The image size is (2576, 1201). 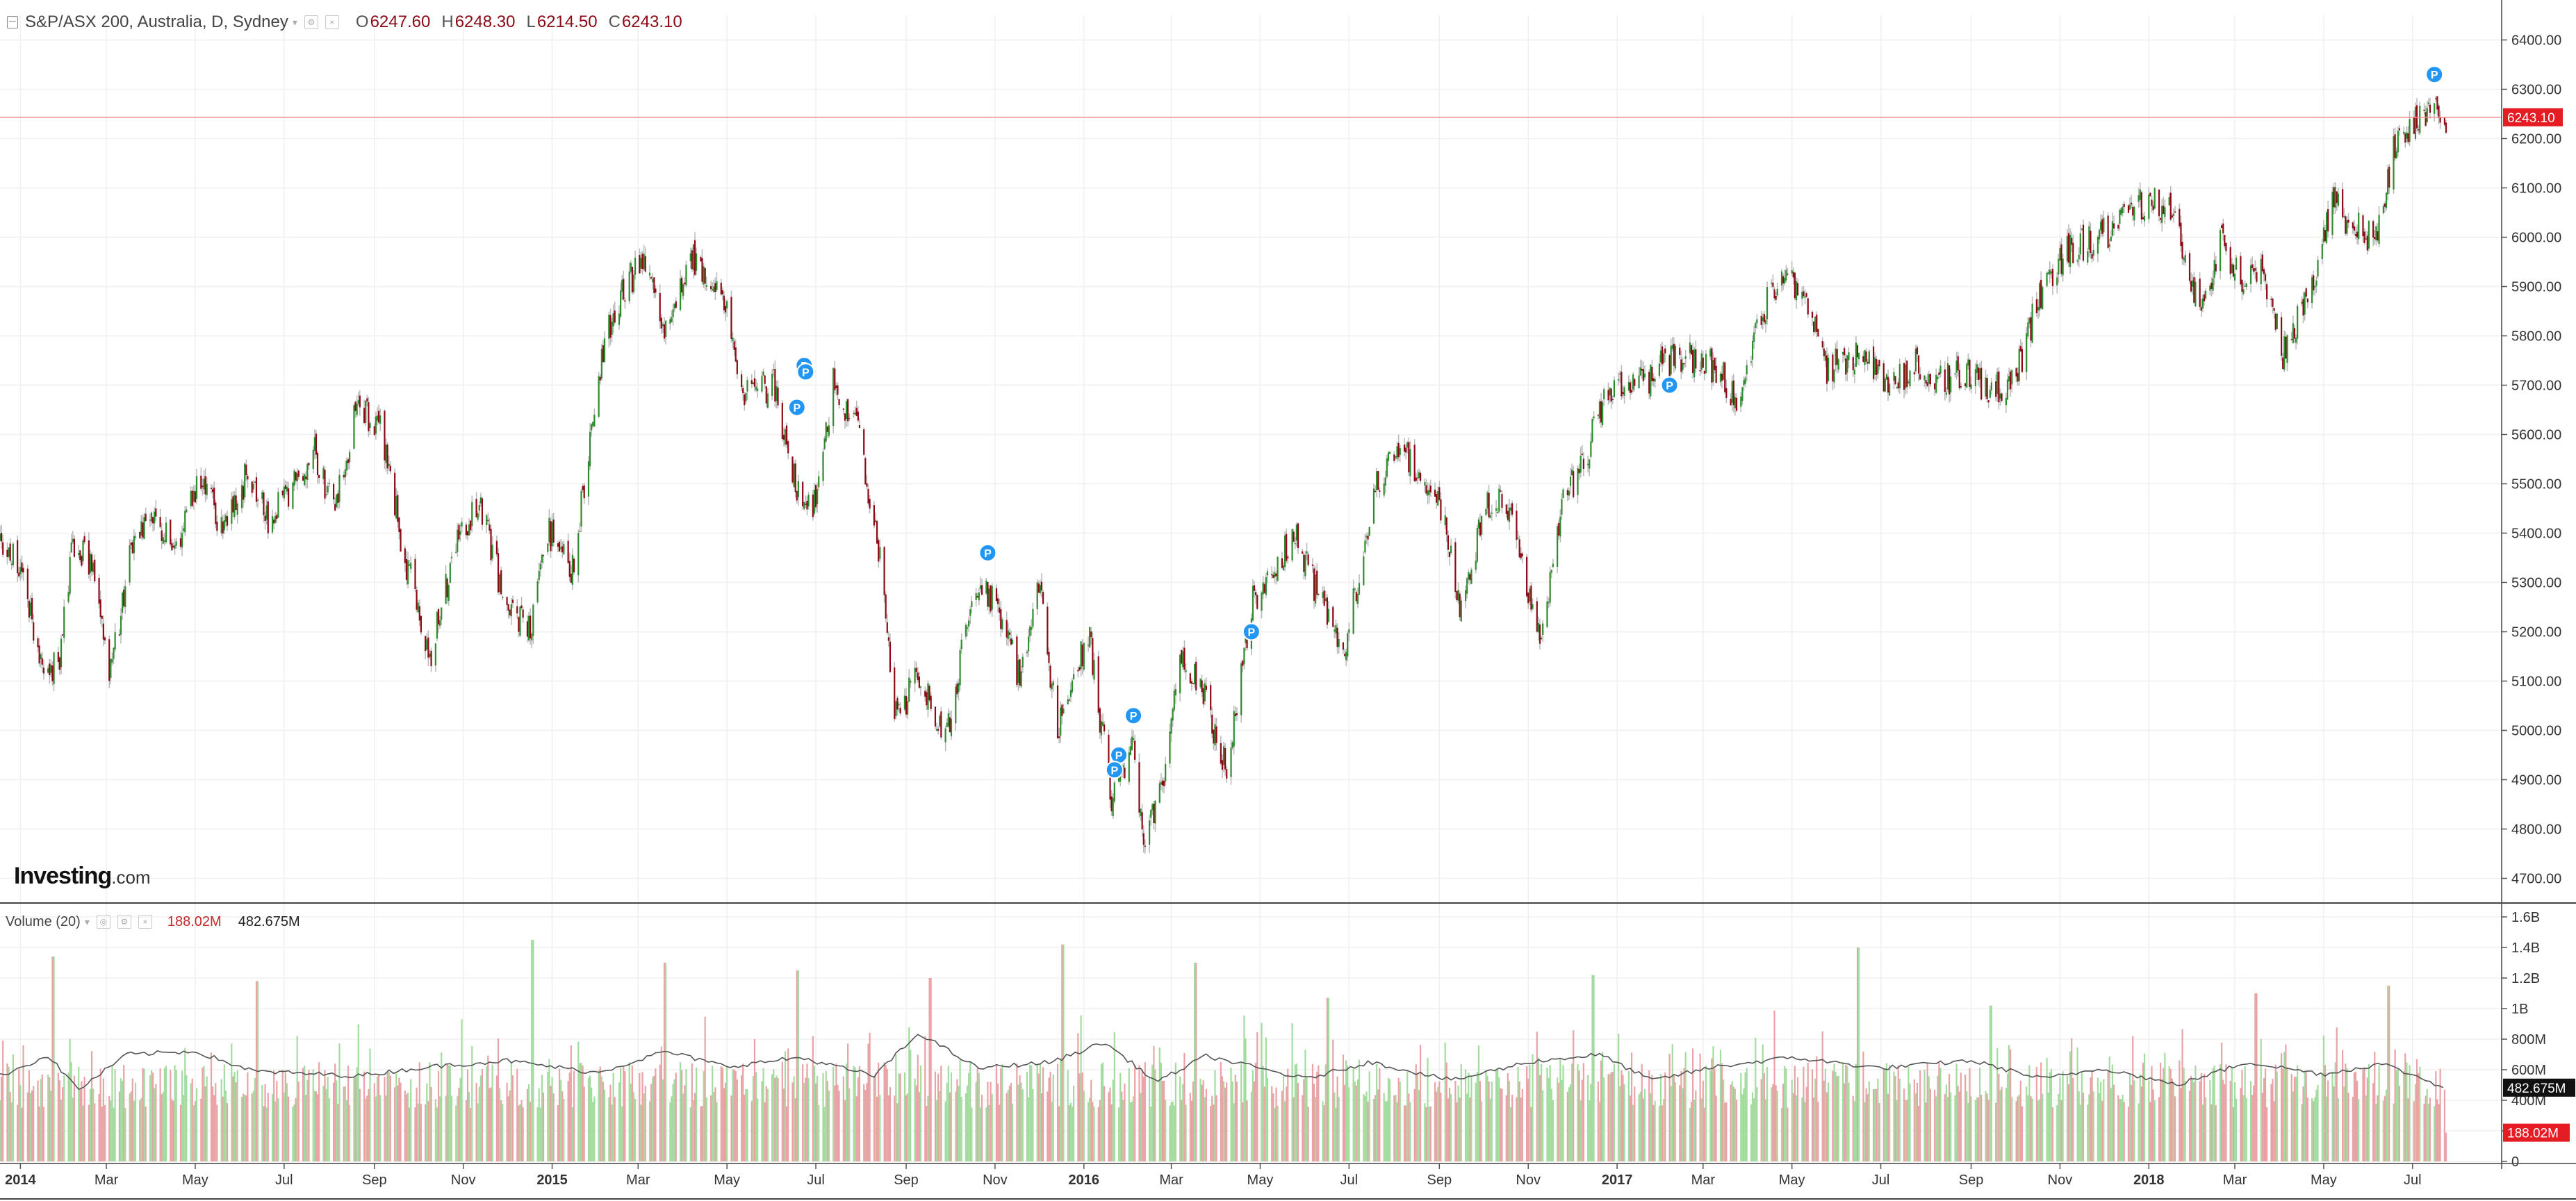 What do you see at coordinates (995, 1180) in the screenshot?
I see `time-axis-label: Nov` at bounding box center [995, 1180].